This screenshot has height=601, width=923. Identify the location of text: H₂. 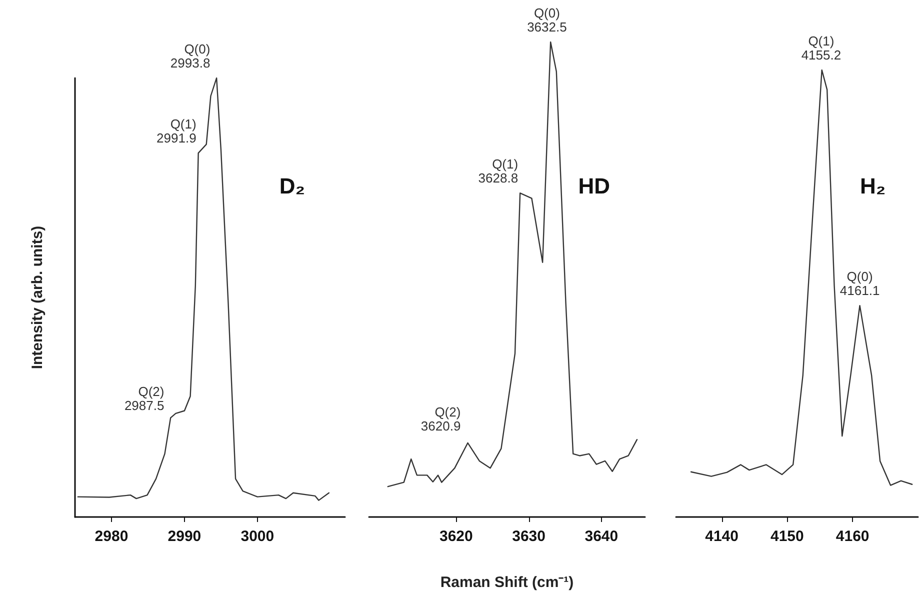
(873, 186).